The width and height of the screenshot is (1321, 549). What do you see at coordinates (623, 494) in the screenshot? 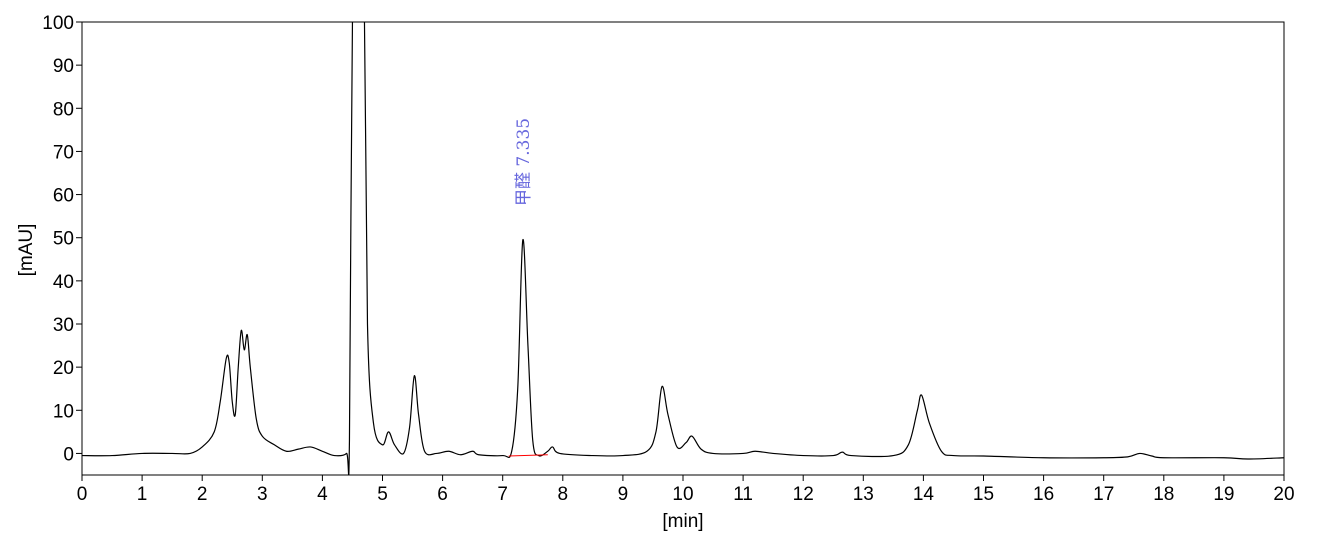
I see `x-tick-label: 9` at bounding box center [623, 494].